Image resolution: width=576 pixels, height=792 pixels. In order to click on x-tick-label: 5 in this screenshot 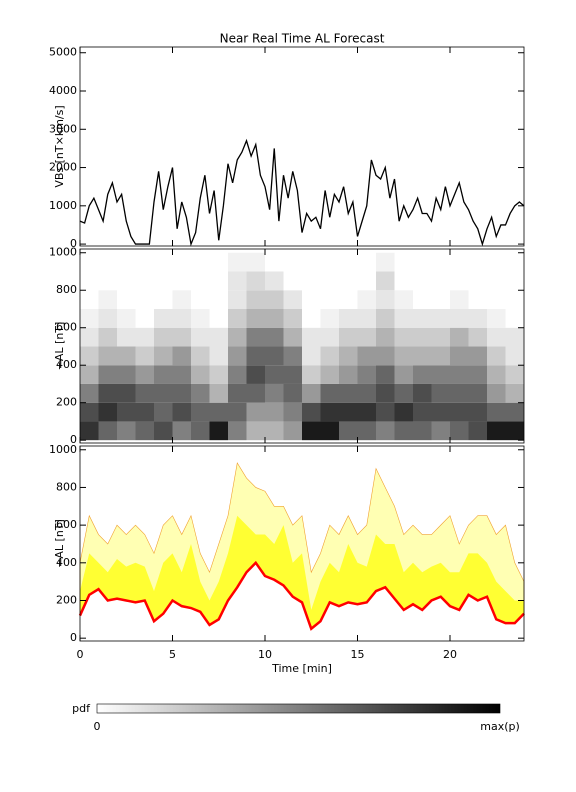, I will do `click(172, 654)`.